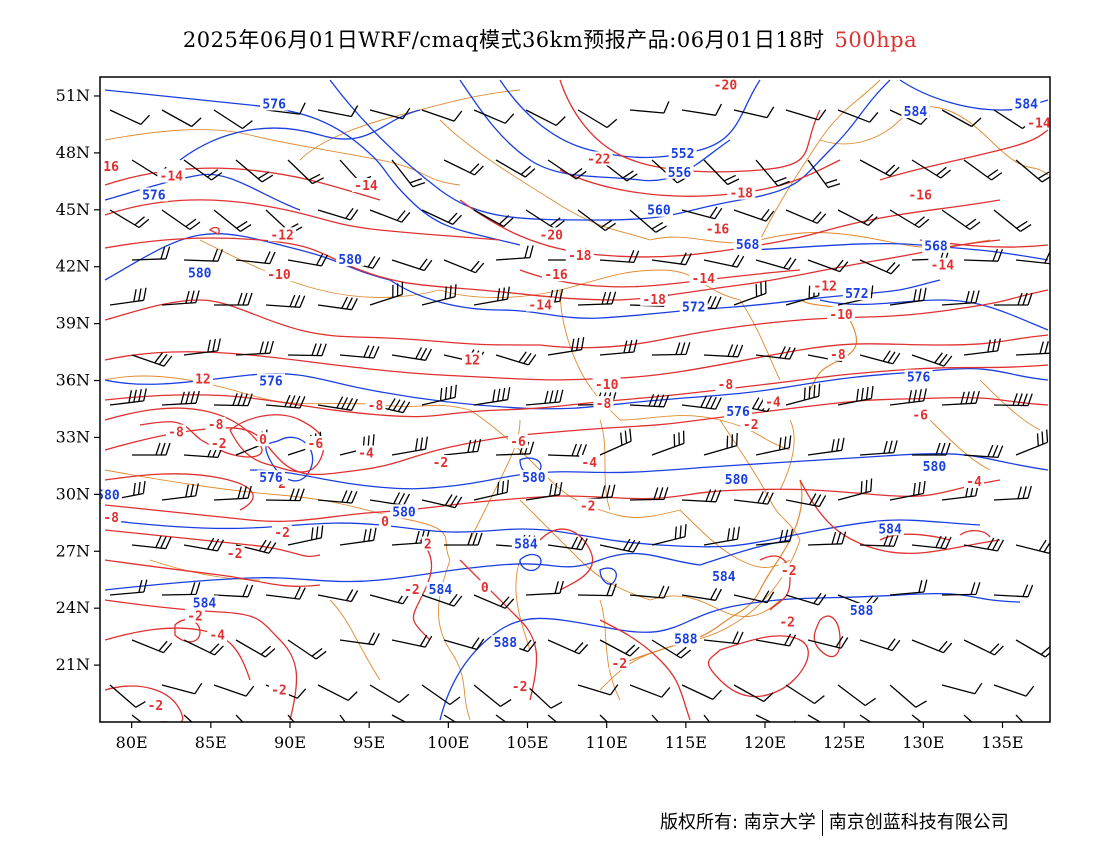 This screenshot has width=1100, height=850. Describe the element at coordinates (580, 256) in the screenshot. I see `temperature-label: -18` at that location.